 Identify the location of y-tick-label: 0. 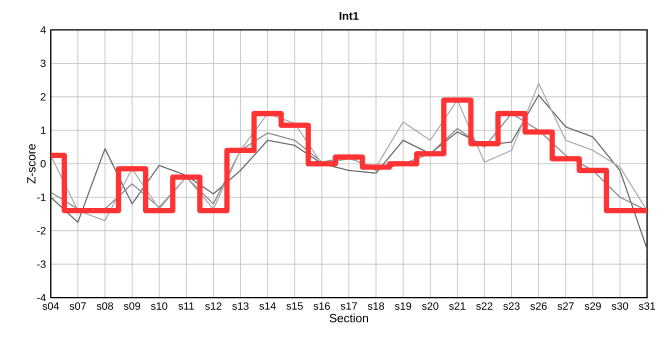
(43, 164).